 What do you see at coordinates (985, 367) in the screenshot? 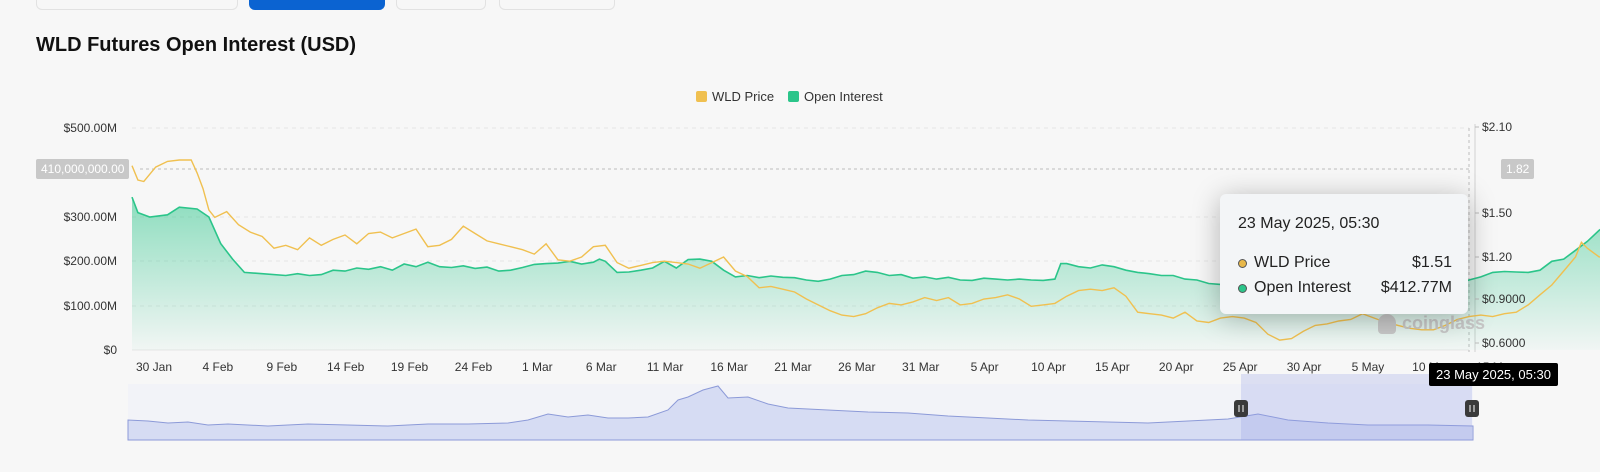
I see `x-tick-label: 5 Apr` at bounding box center [985, 367].